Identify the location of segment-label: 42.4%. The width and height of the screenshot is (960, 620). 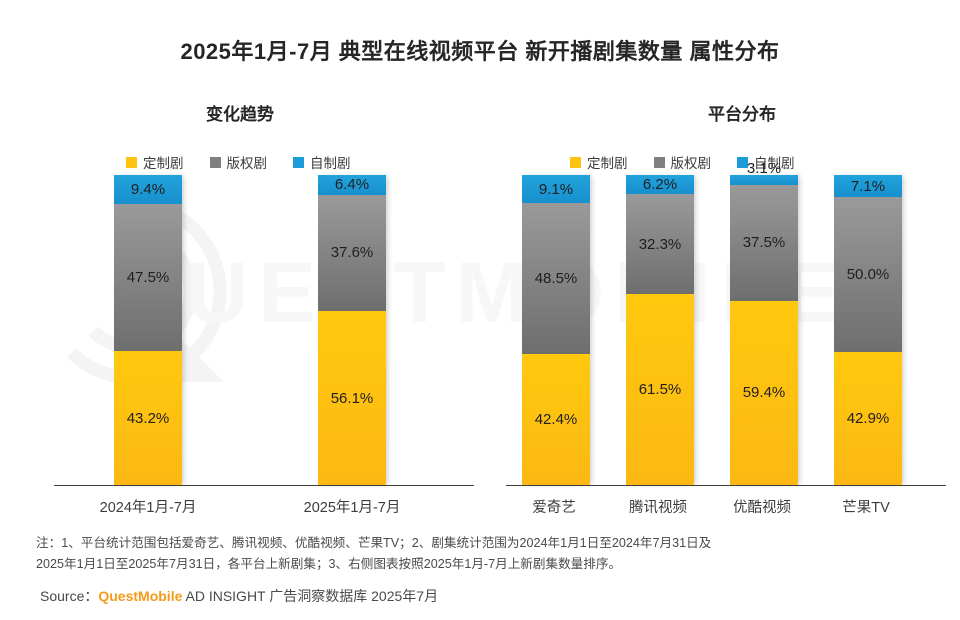
(556, 419).